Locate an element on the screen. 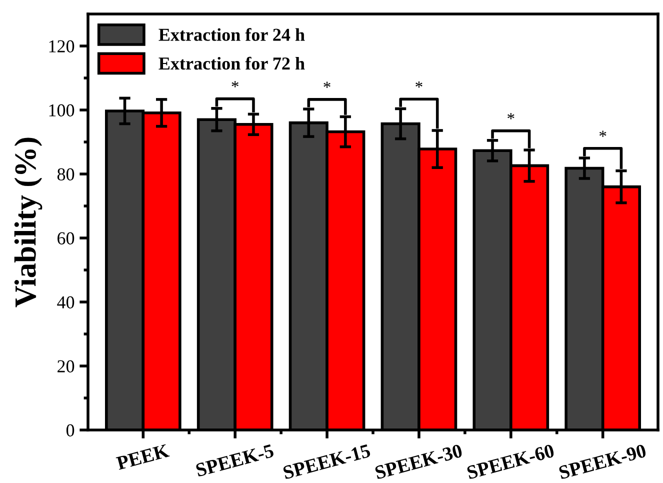 This screenshot has width=663, height=483. y-axis-title: Viability (%) is located at coordinates (28, 223).